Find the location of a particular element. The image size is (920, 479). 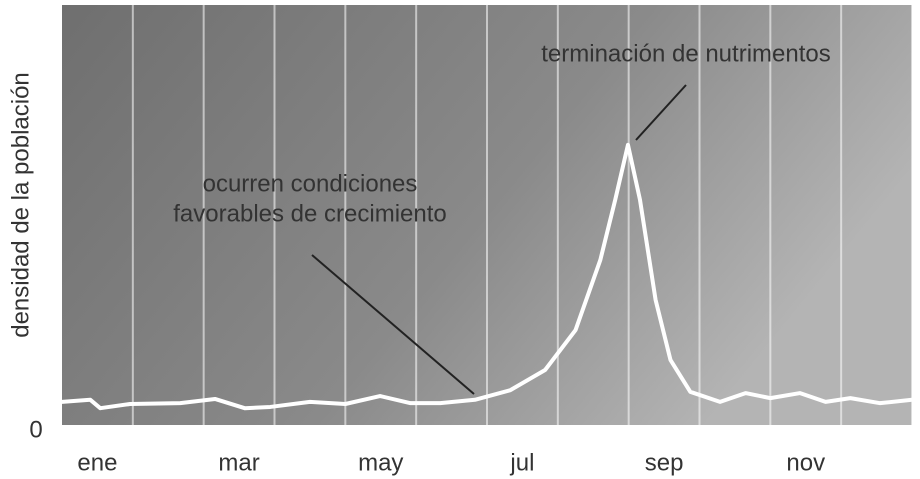

x-tick-label: jul is located at coordinates (521, 462).